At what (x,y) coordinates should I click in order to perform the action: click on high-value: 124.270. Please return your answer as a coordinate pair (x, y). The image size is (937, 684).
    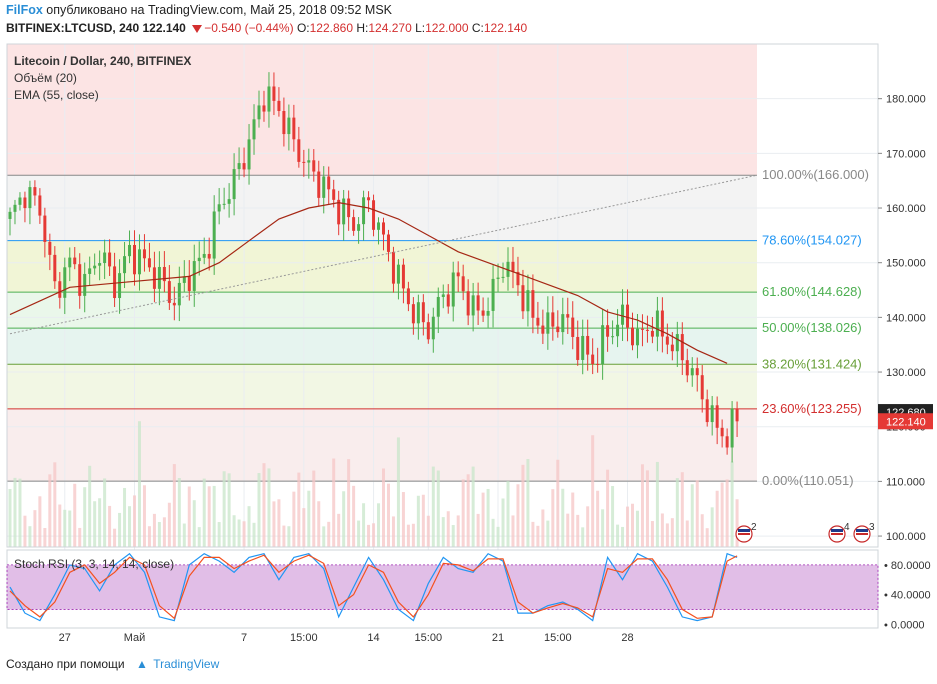
    Looking at the image, I should click on (390, 28).